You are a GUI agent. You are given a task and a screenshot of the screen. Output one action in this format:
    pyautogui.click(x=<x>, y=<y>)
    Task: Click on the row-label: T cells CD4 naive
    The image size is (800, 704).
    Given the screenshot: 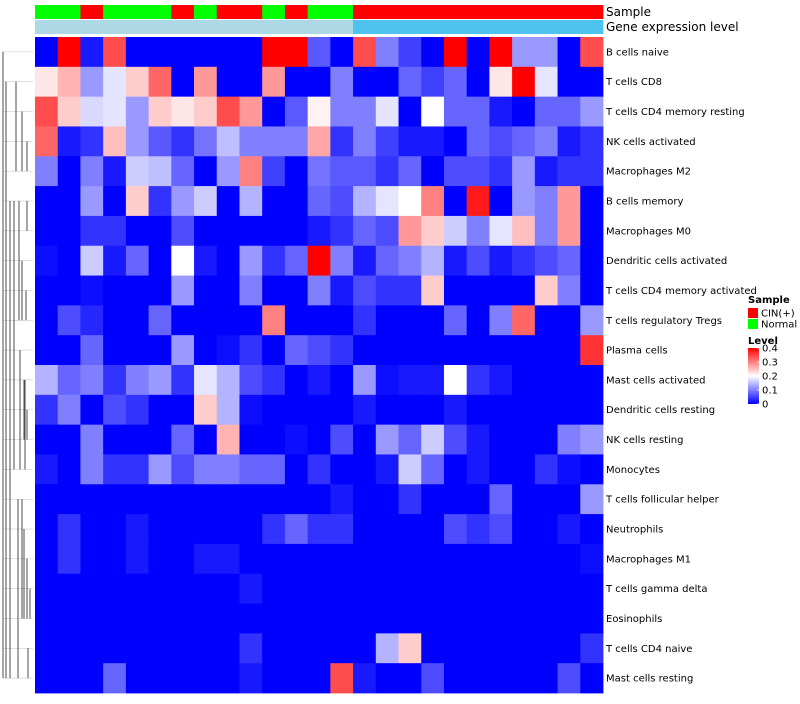 What is the action you would take?
    pyautogui.click(x=648, y=649)
    